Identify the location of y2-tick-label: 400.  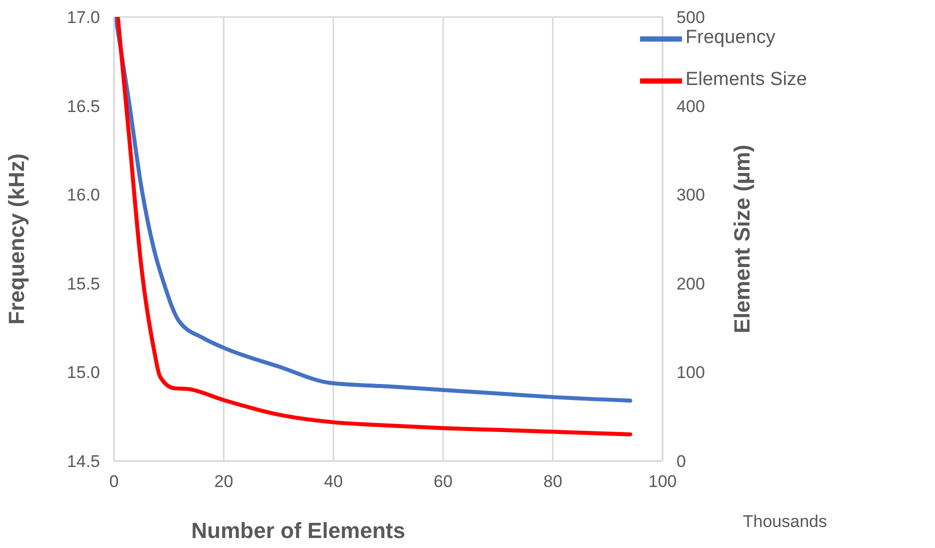
(690, 106).